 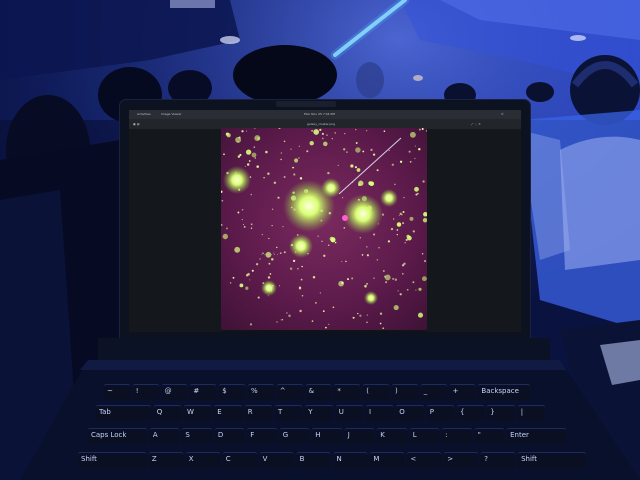 I want to click on key-m: M, so click(x=387, y=460).